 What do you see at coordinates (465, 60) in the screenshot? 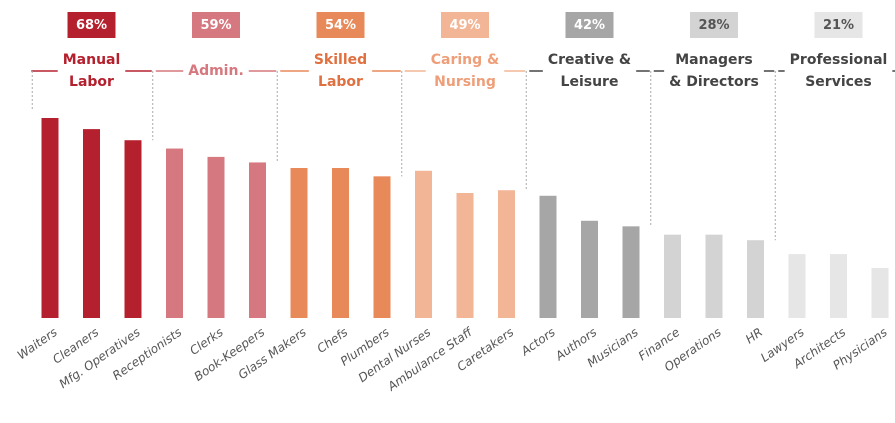
I see `group-label: Caring &` at bounding box center [465, 60].